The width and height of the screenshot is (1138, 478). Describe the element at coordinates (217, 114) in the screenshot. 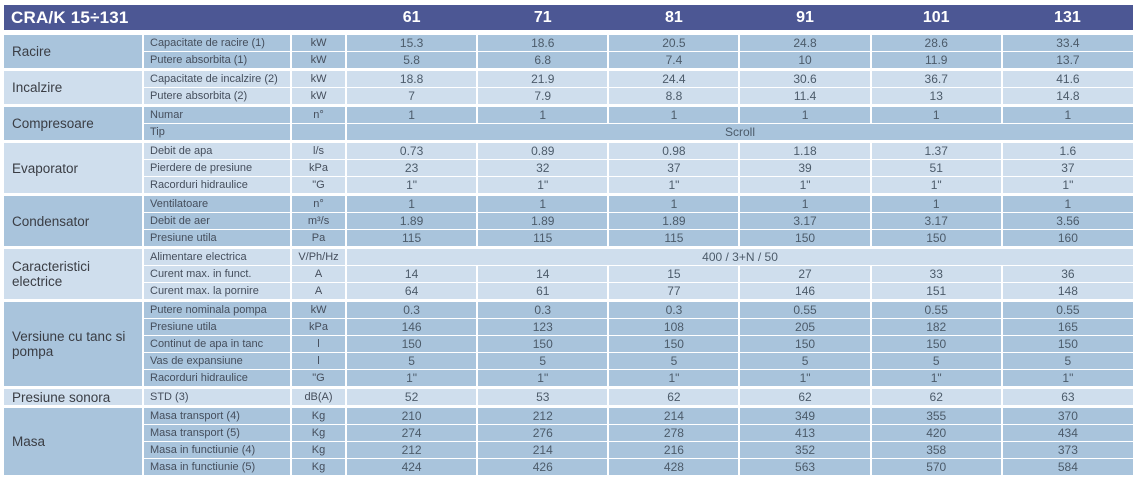

I see `row-label: Numar` at that location.